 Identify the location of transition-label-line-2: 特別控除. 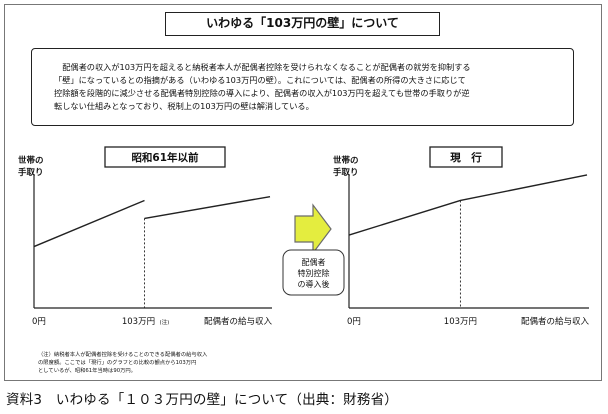
(314, 273).